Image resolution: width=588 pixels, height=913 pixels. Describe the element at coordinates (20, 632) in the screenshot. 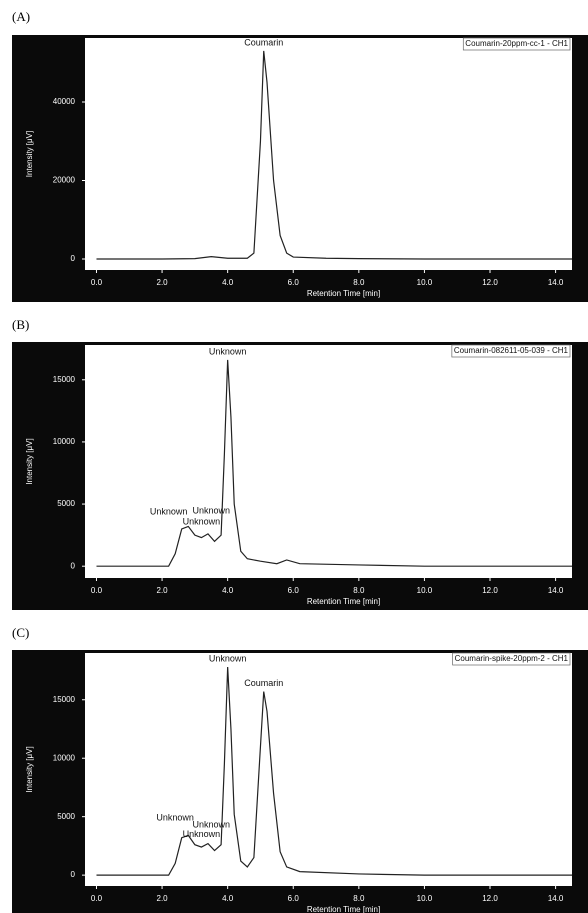

I see `panel-label: (C)` at that location.